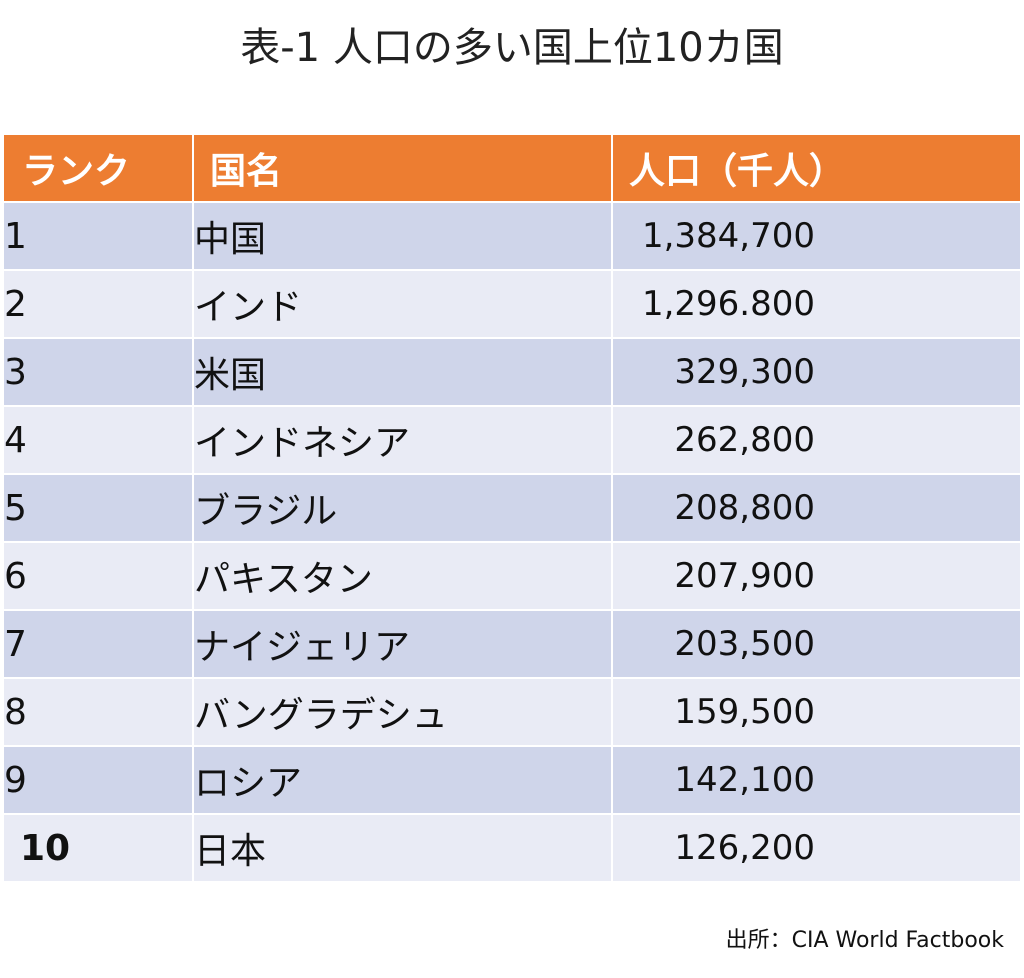  I want to click on table-row: 7 ナイジェリア 203,500, so click(512, 644).